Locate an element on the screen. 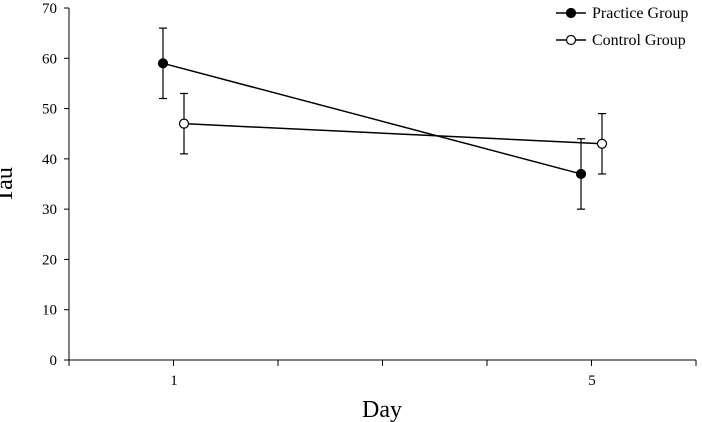 This screenshot has width=702, height=422. y-tick-label: 30 is located at coordinates (49, 210).